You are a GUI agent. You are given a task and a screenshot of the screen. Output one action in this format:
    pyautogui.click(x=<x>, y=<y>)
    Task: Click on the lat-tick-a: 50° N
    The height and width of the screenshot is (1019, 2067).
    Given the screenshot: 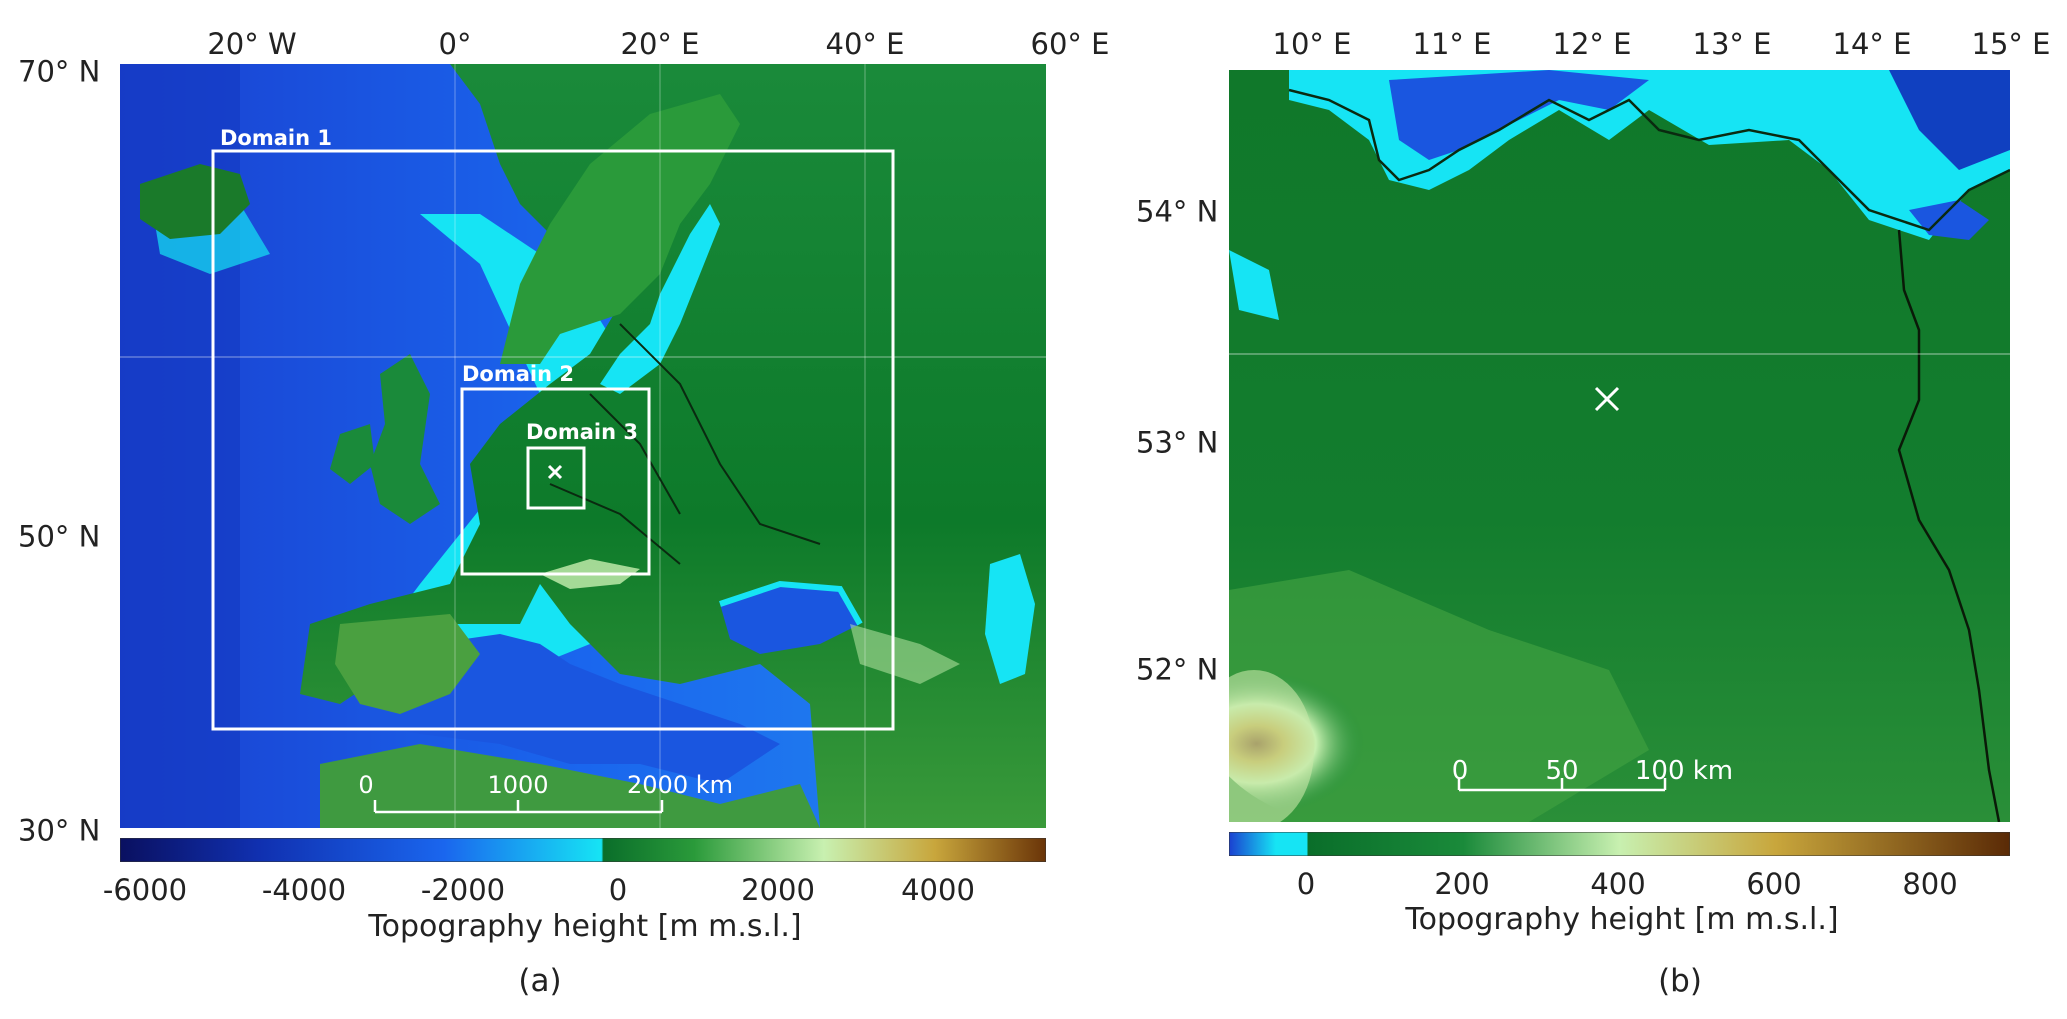 What is the action you would take?
    pyautogui.click(x=59, y=536)
    